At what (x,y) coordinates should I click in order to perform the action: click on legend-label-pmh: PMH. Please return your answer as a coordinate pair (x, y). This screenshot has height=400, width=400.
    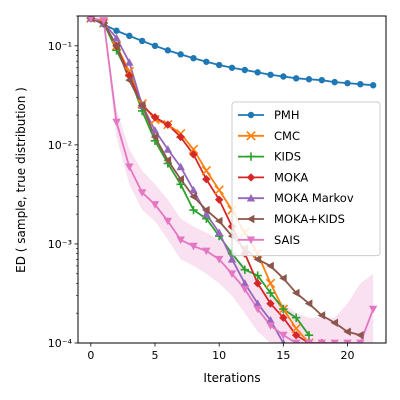
    Looking at the image, I should click on (287, 115).